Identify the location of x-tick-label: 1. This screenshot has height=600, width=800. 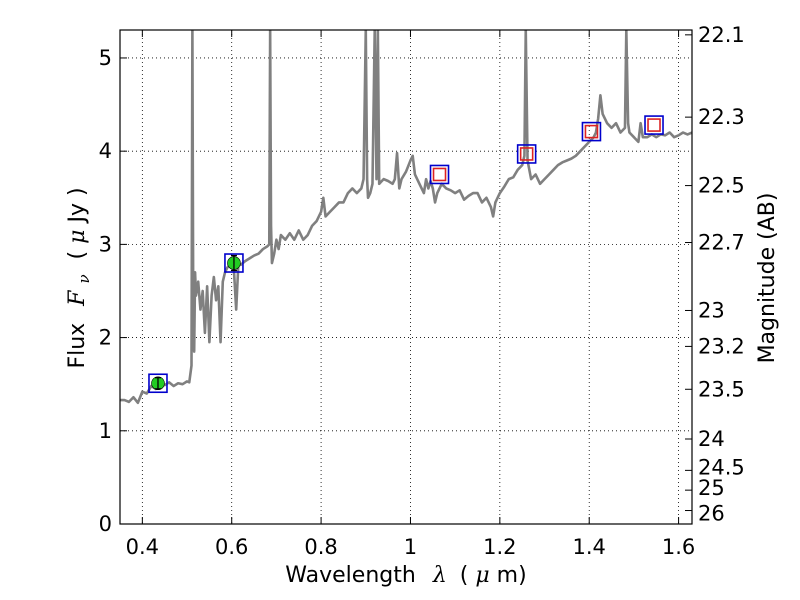
(410, 547).